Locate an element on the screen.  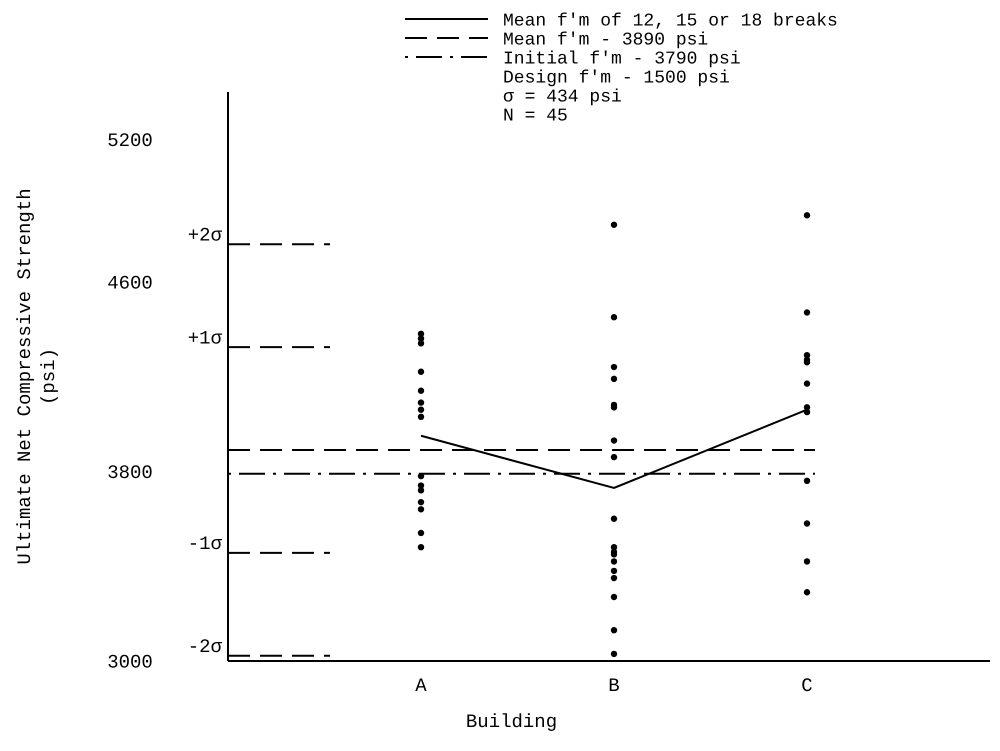
annotation: N = 45 is located at coordinates (535, 116).